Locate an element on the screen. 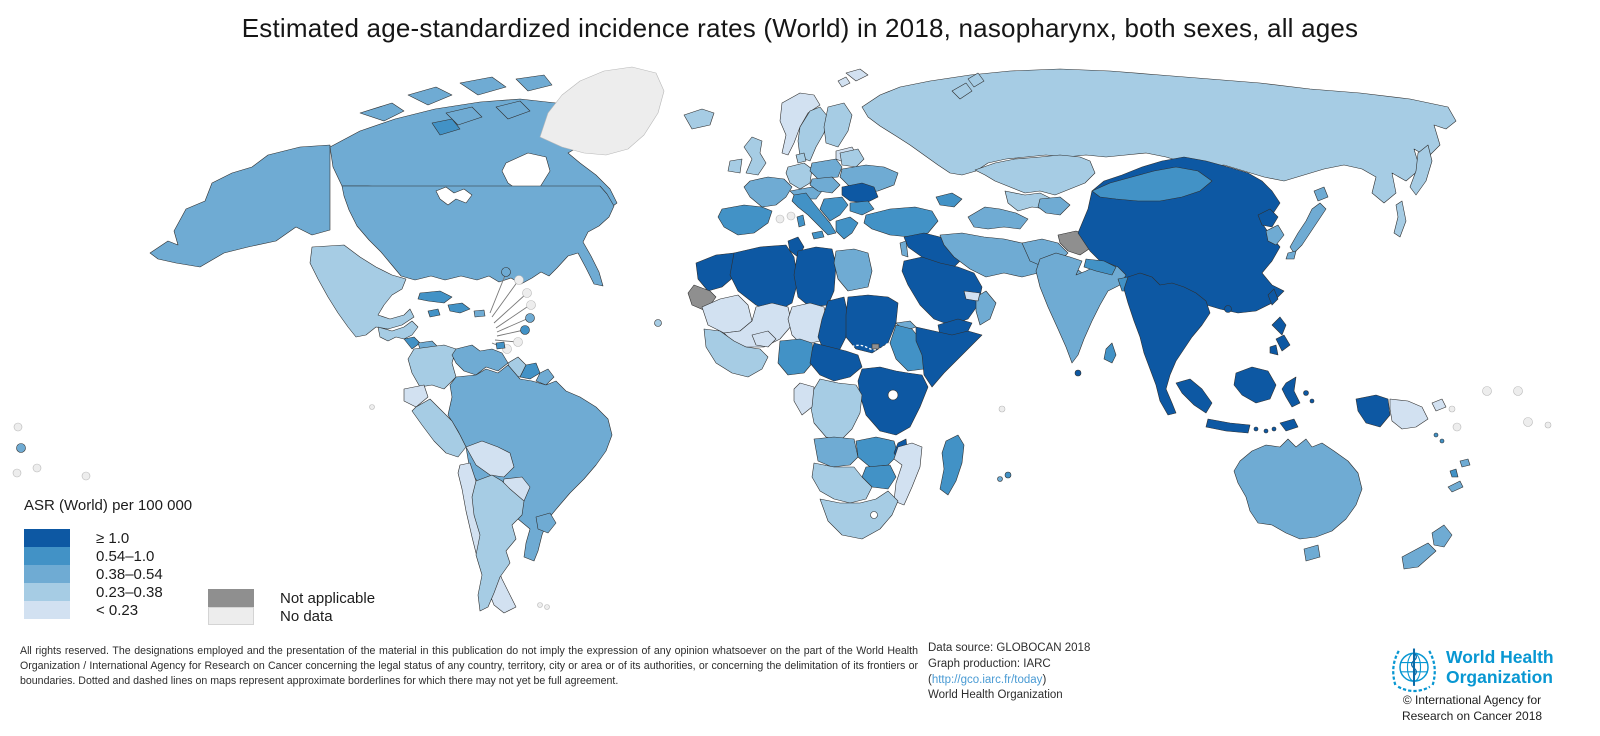  region-namibia-botswana is located at coordinates (842, 483).